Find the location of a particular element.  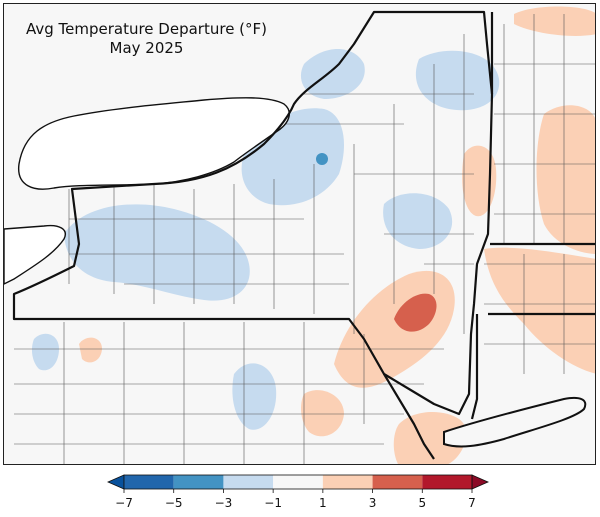

warm-anomaly-catskills is located at coordinates (394, 329).